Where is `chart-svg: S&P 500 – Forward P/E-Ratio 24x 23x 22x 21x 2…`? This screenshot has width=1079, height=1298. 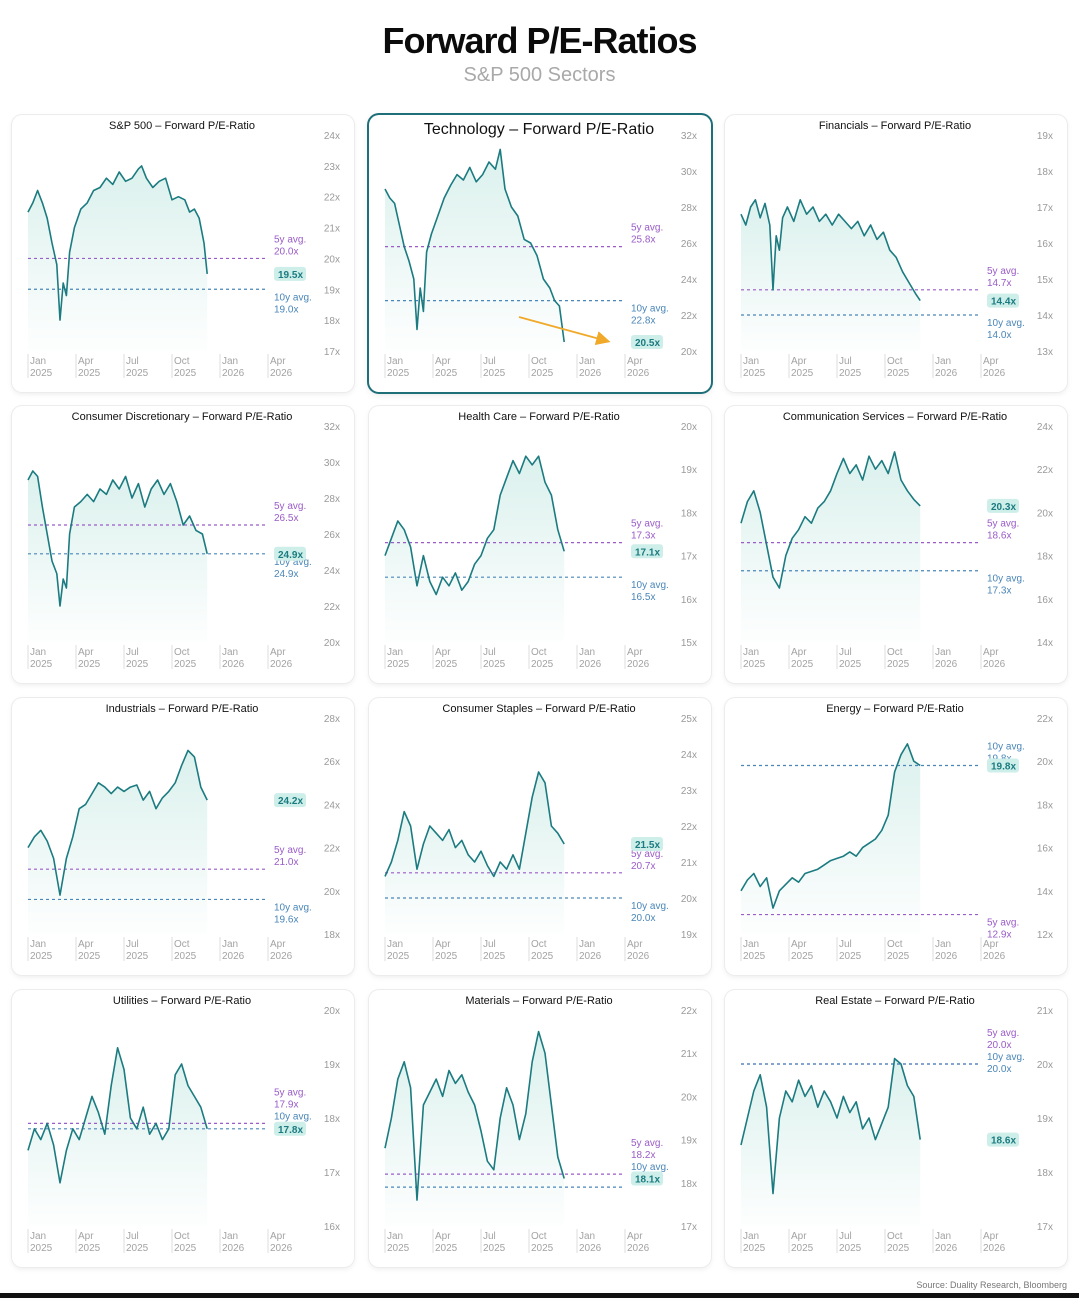 chart-svg: S&P 500 – Forward P/E-Ratio 24x 23x 22x 21x 2… is located at coordinates (183, 249).